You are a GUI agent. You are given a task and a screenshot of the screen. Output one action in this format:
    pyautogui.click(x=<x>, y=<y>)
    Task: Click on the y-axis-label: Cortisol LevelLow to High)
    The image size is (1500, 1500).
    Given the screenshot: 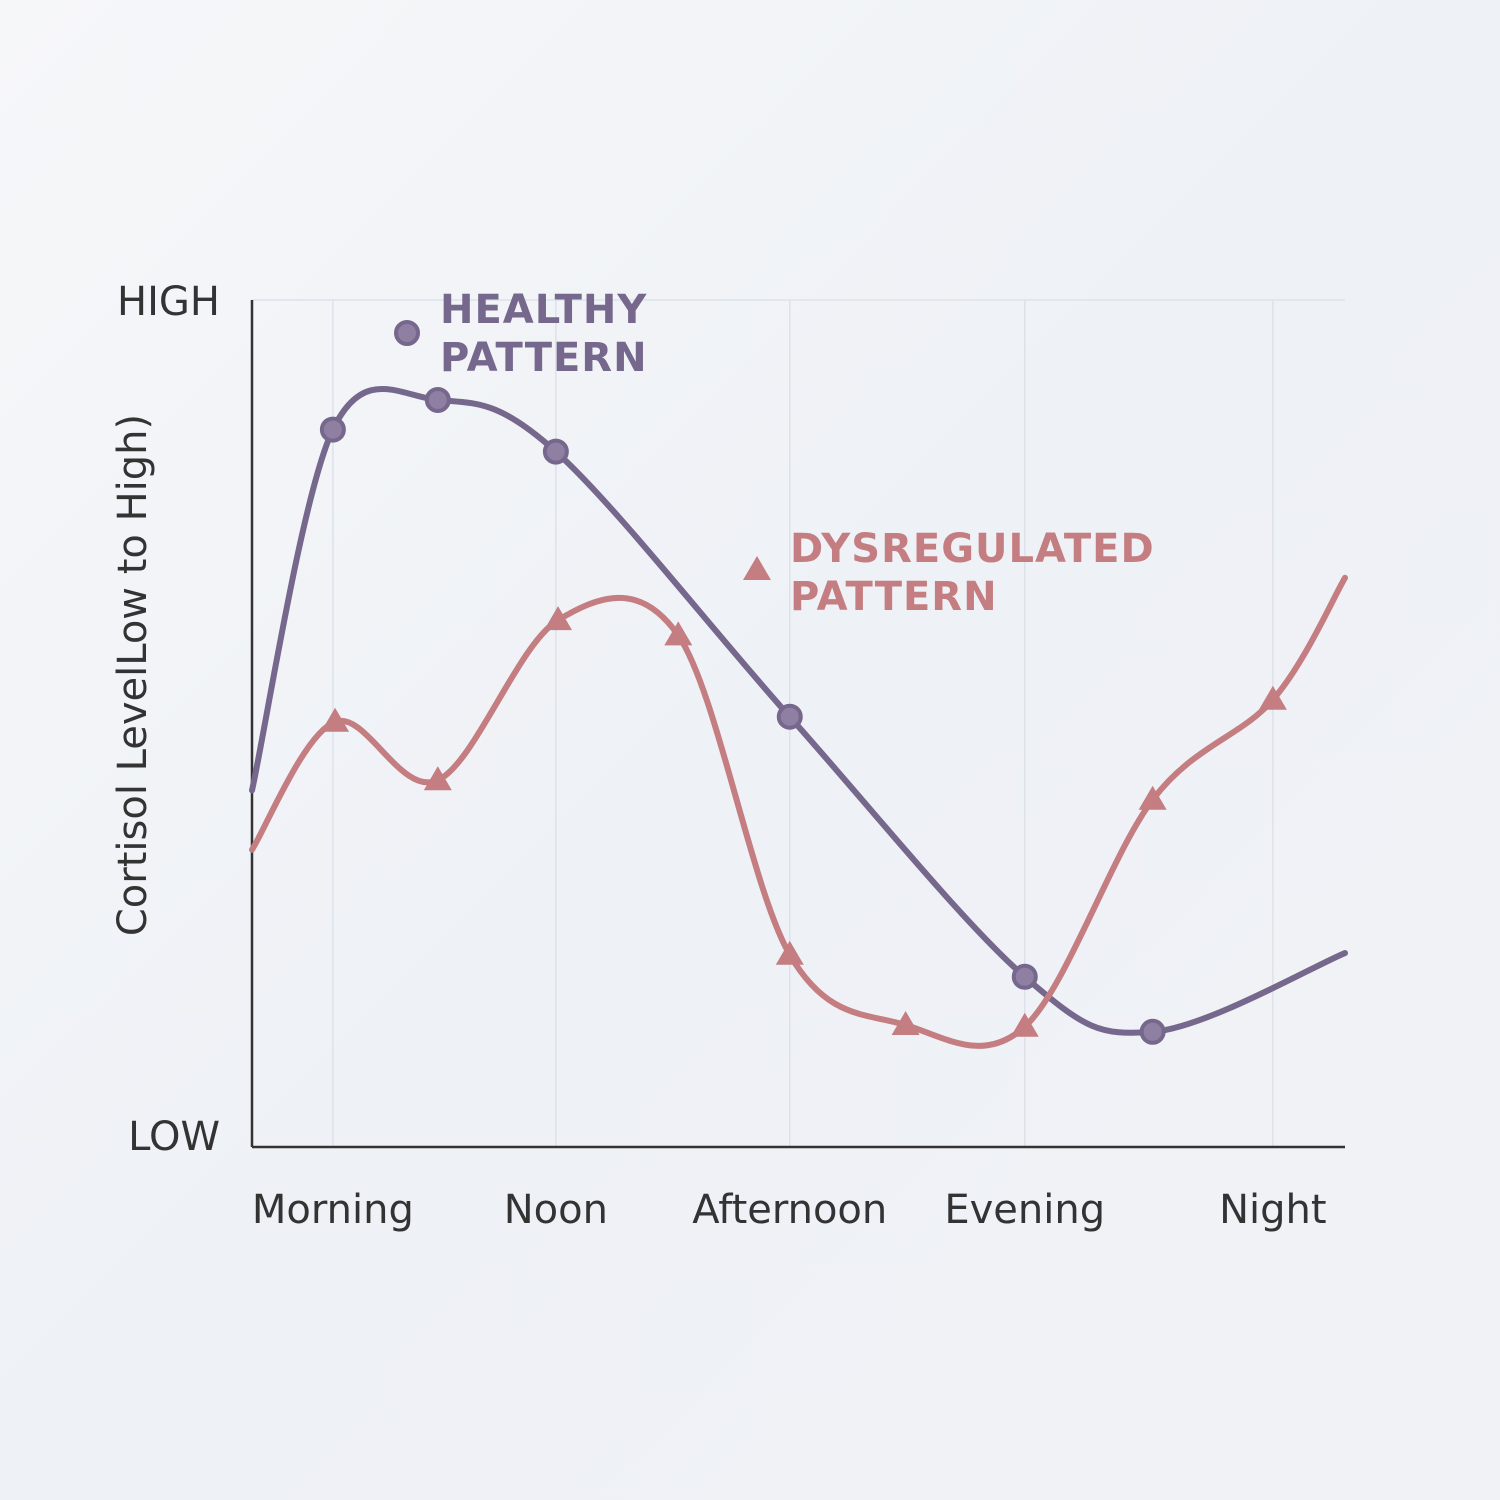 What is the action you would take?
    pyautogui.click(x=133, y=675)
    